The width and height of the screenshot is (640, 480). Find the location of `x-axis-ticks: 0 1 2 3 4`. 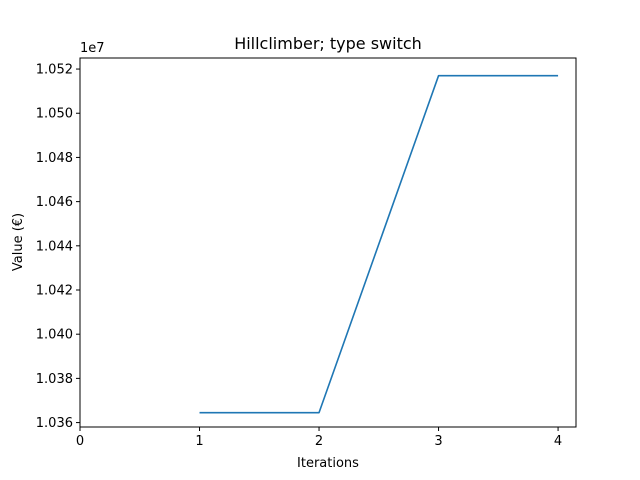

x-axis-ticks: 0 1 2 3 4 is located at coordinates (319, 438).